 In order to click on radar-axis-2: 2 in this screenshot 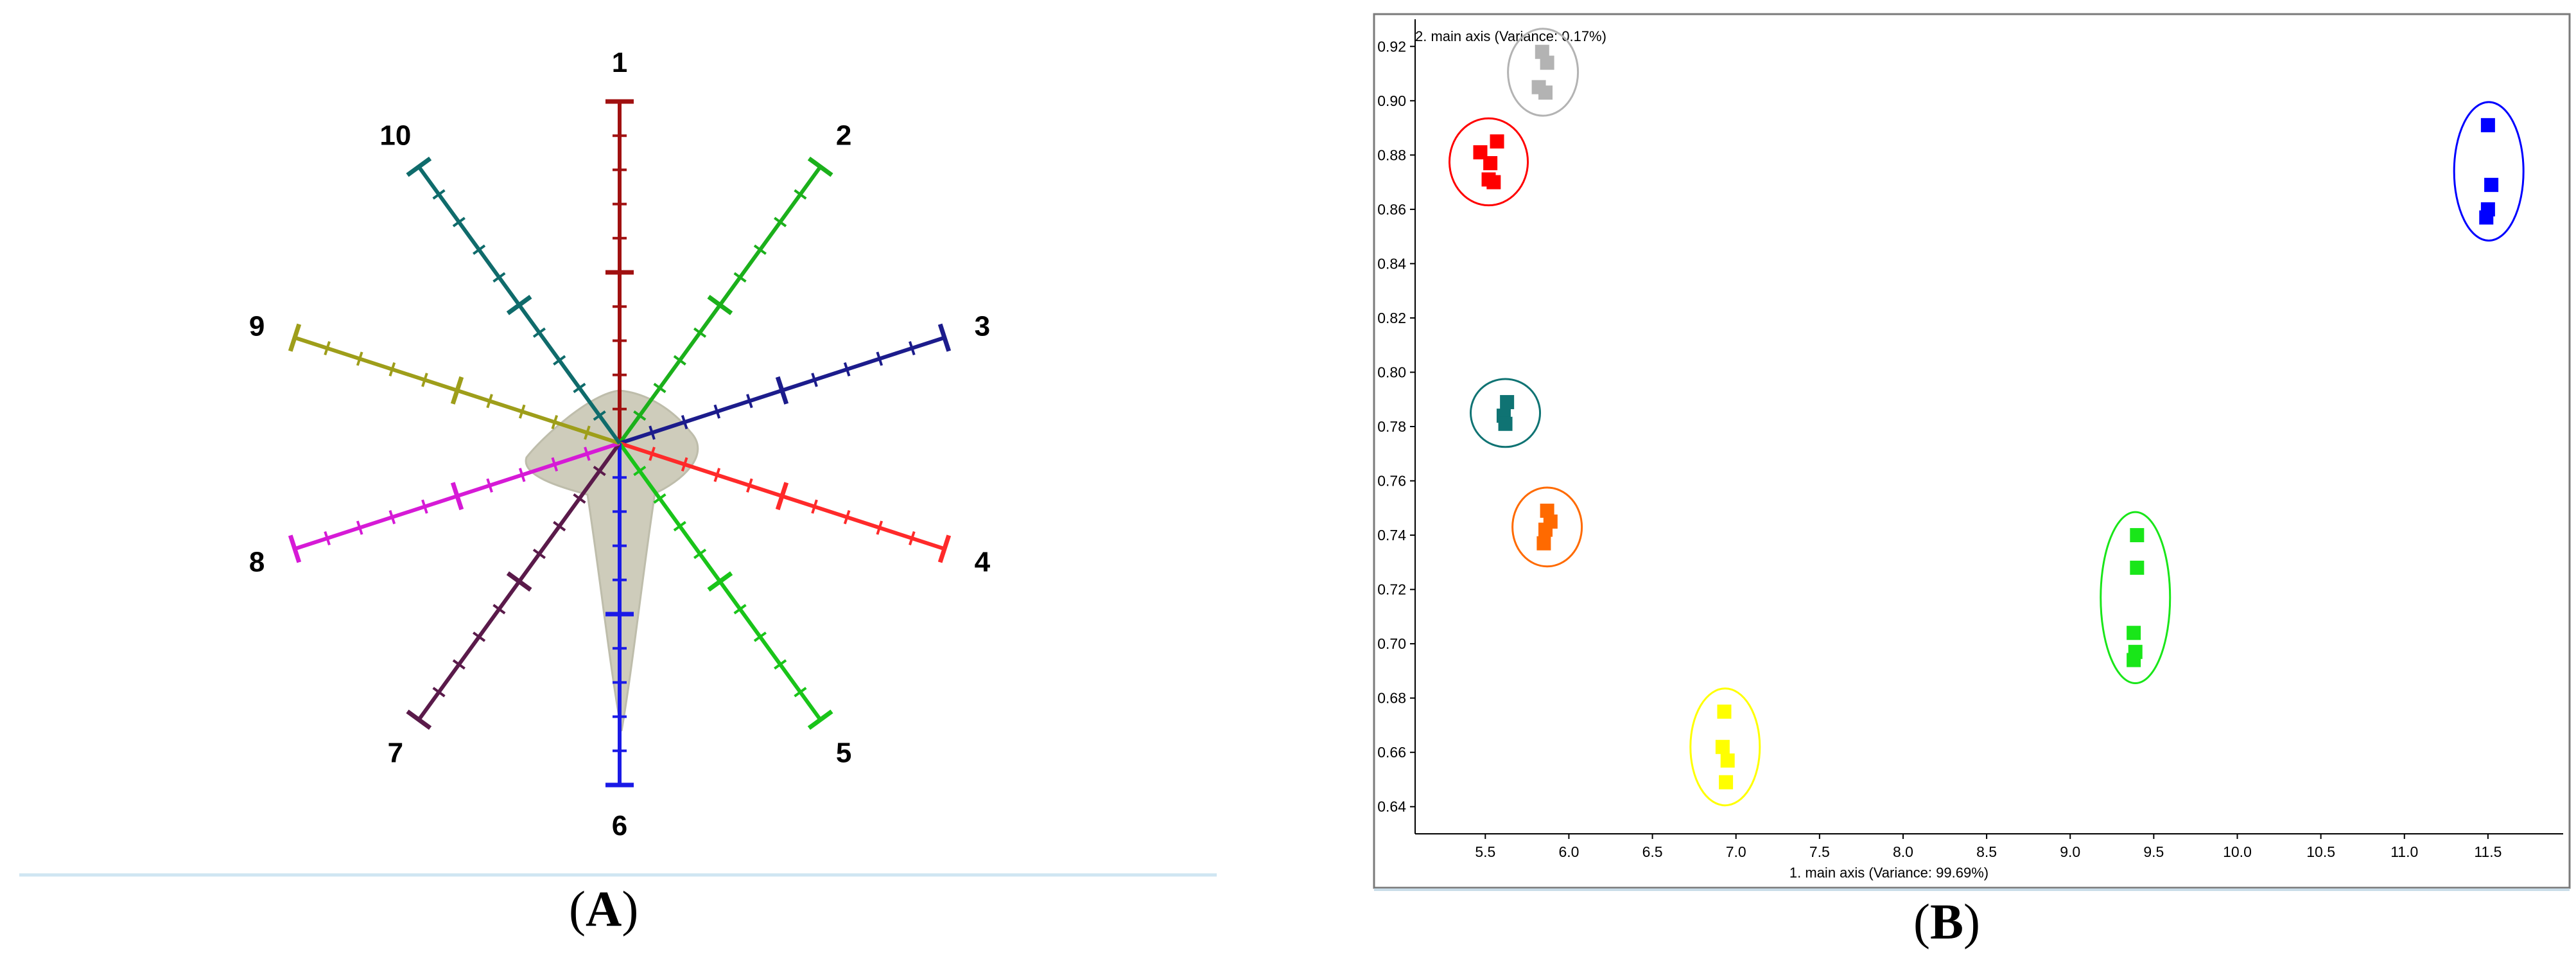, I will do `click(734, 282)`.